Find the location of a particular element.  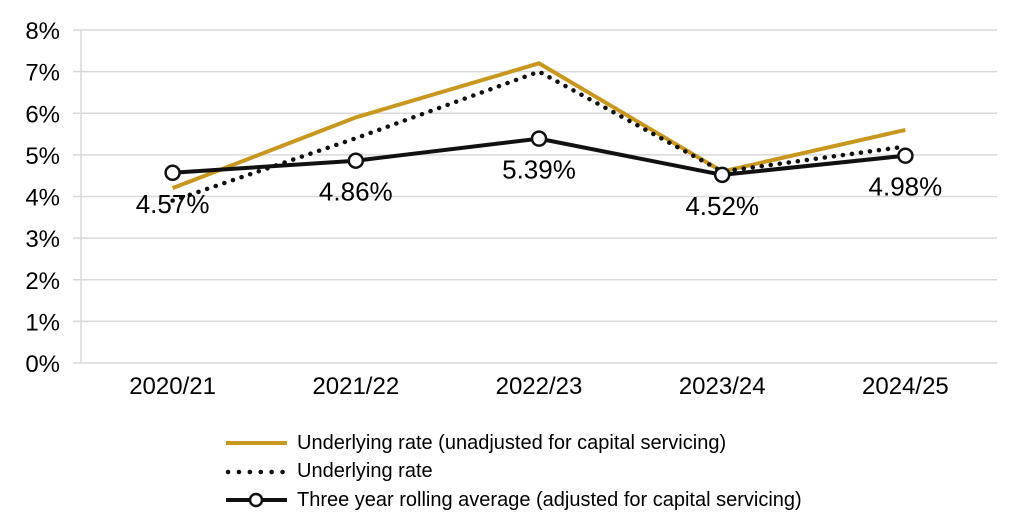

y-axis-tick-label: 8% is located at coordinates (42, 31).